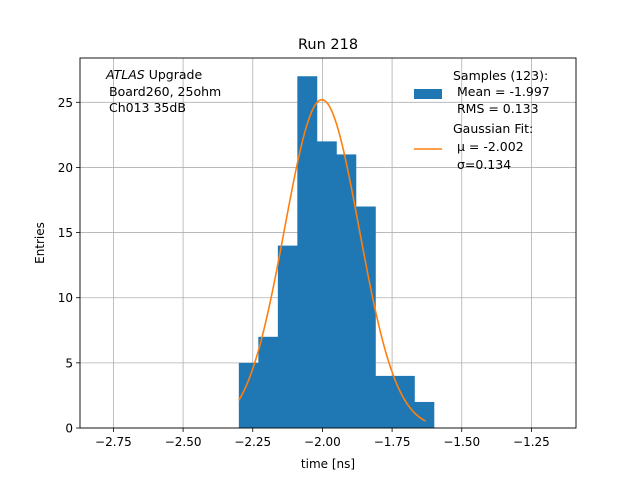  I want to click on atlas-annotation: ATLAS Upgrade Board260, 25ohm Ch013 35dB, so click(163, 91).